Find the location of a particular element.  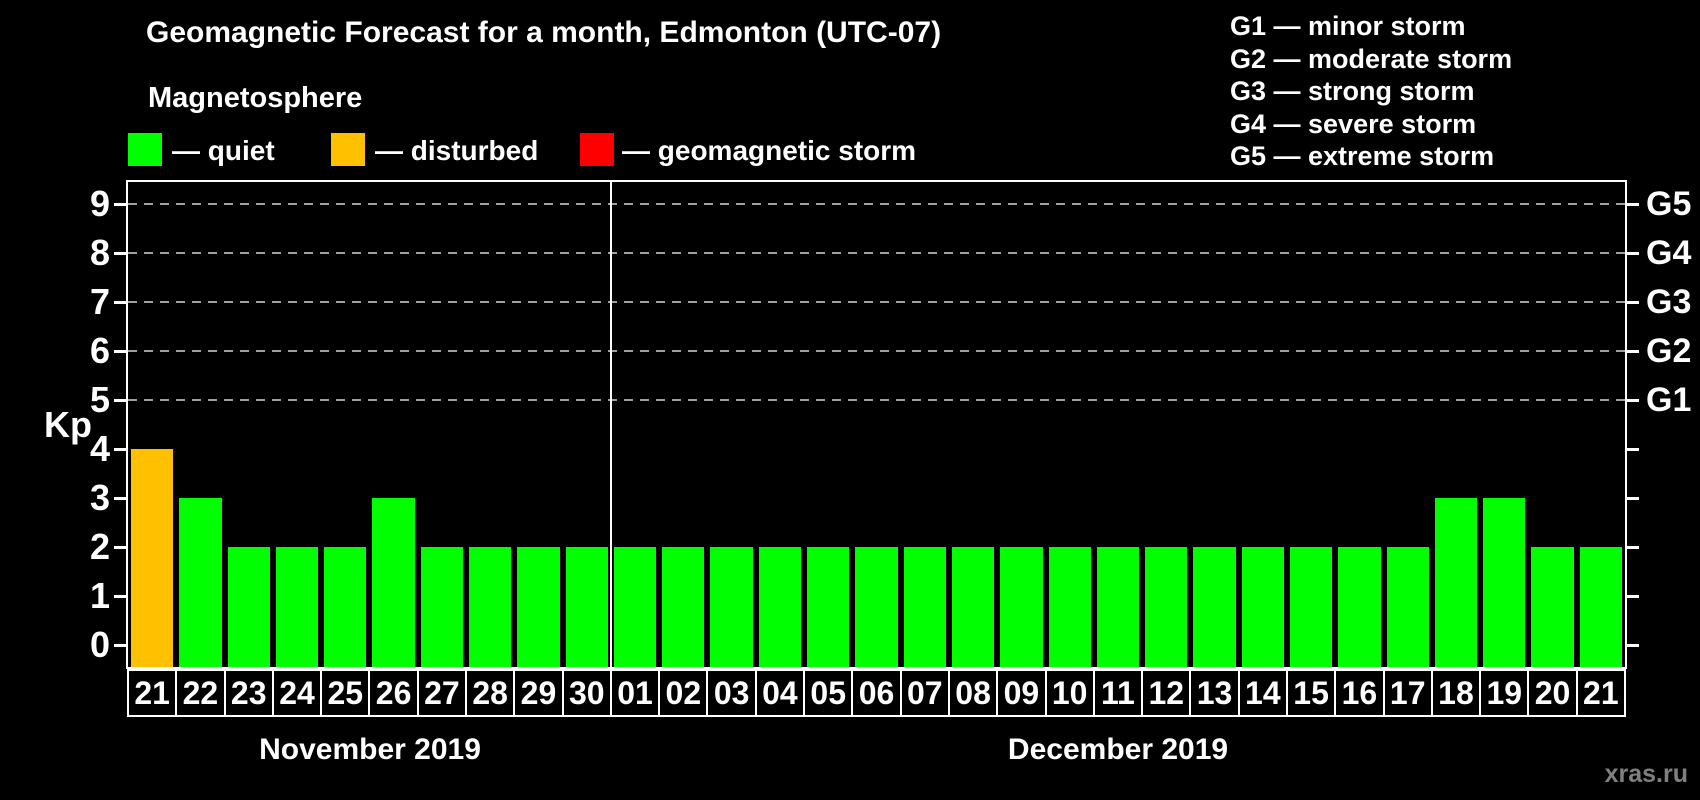

month-label-november: November 2019 is located at coordinates (370, 749).